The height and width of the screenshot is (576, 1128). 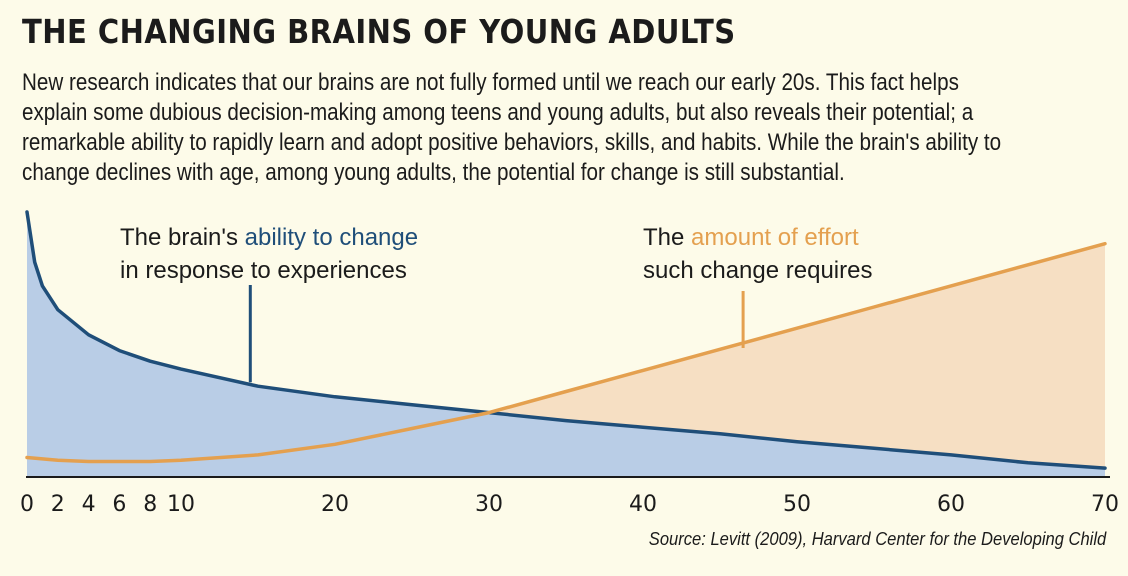 I want to click on x-axis-ticks: 0 2 4 6 8 10 20 30 40 50 60 70, so click(x=569, y=504).